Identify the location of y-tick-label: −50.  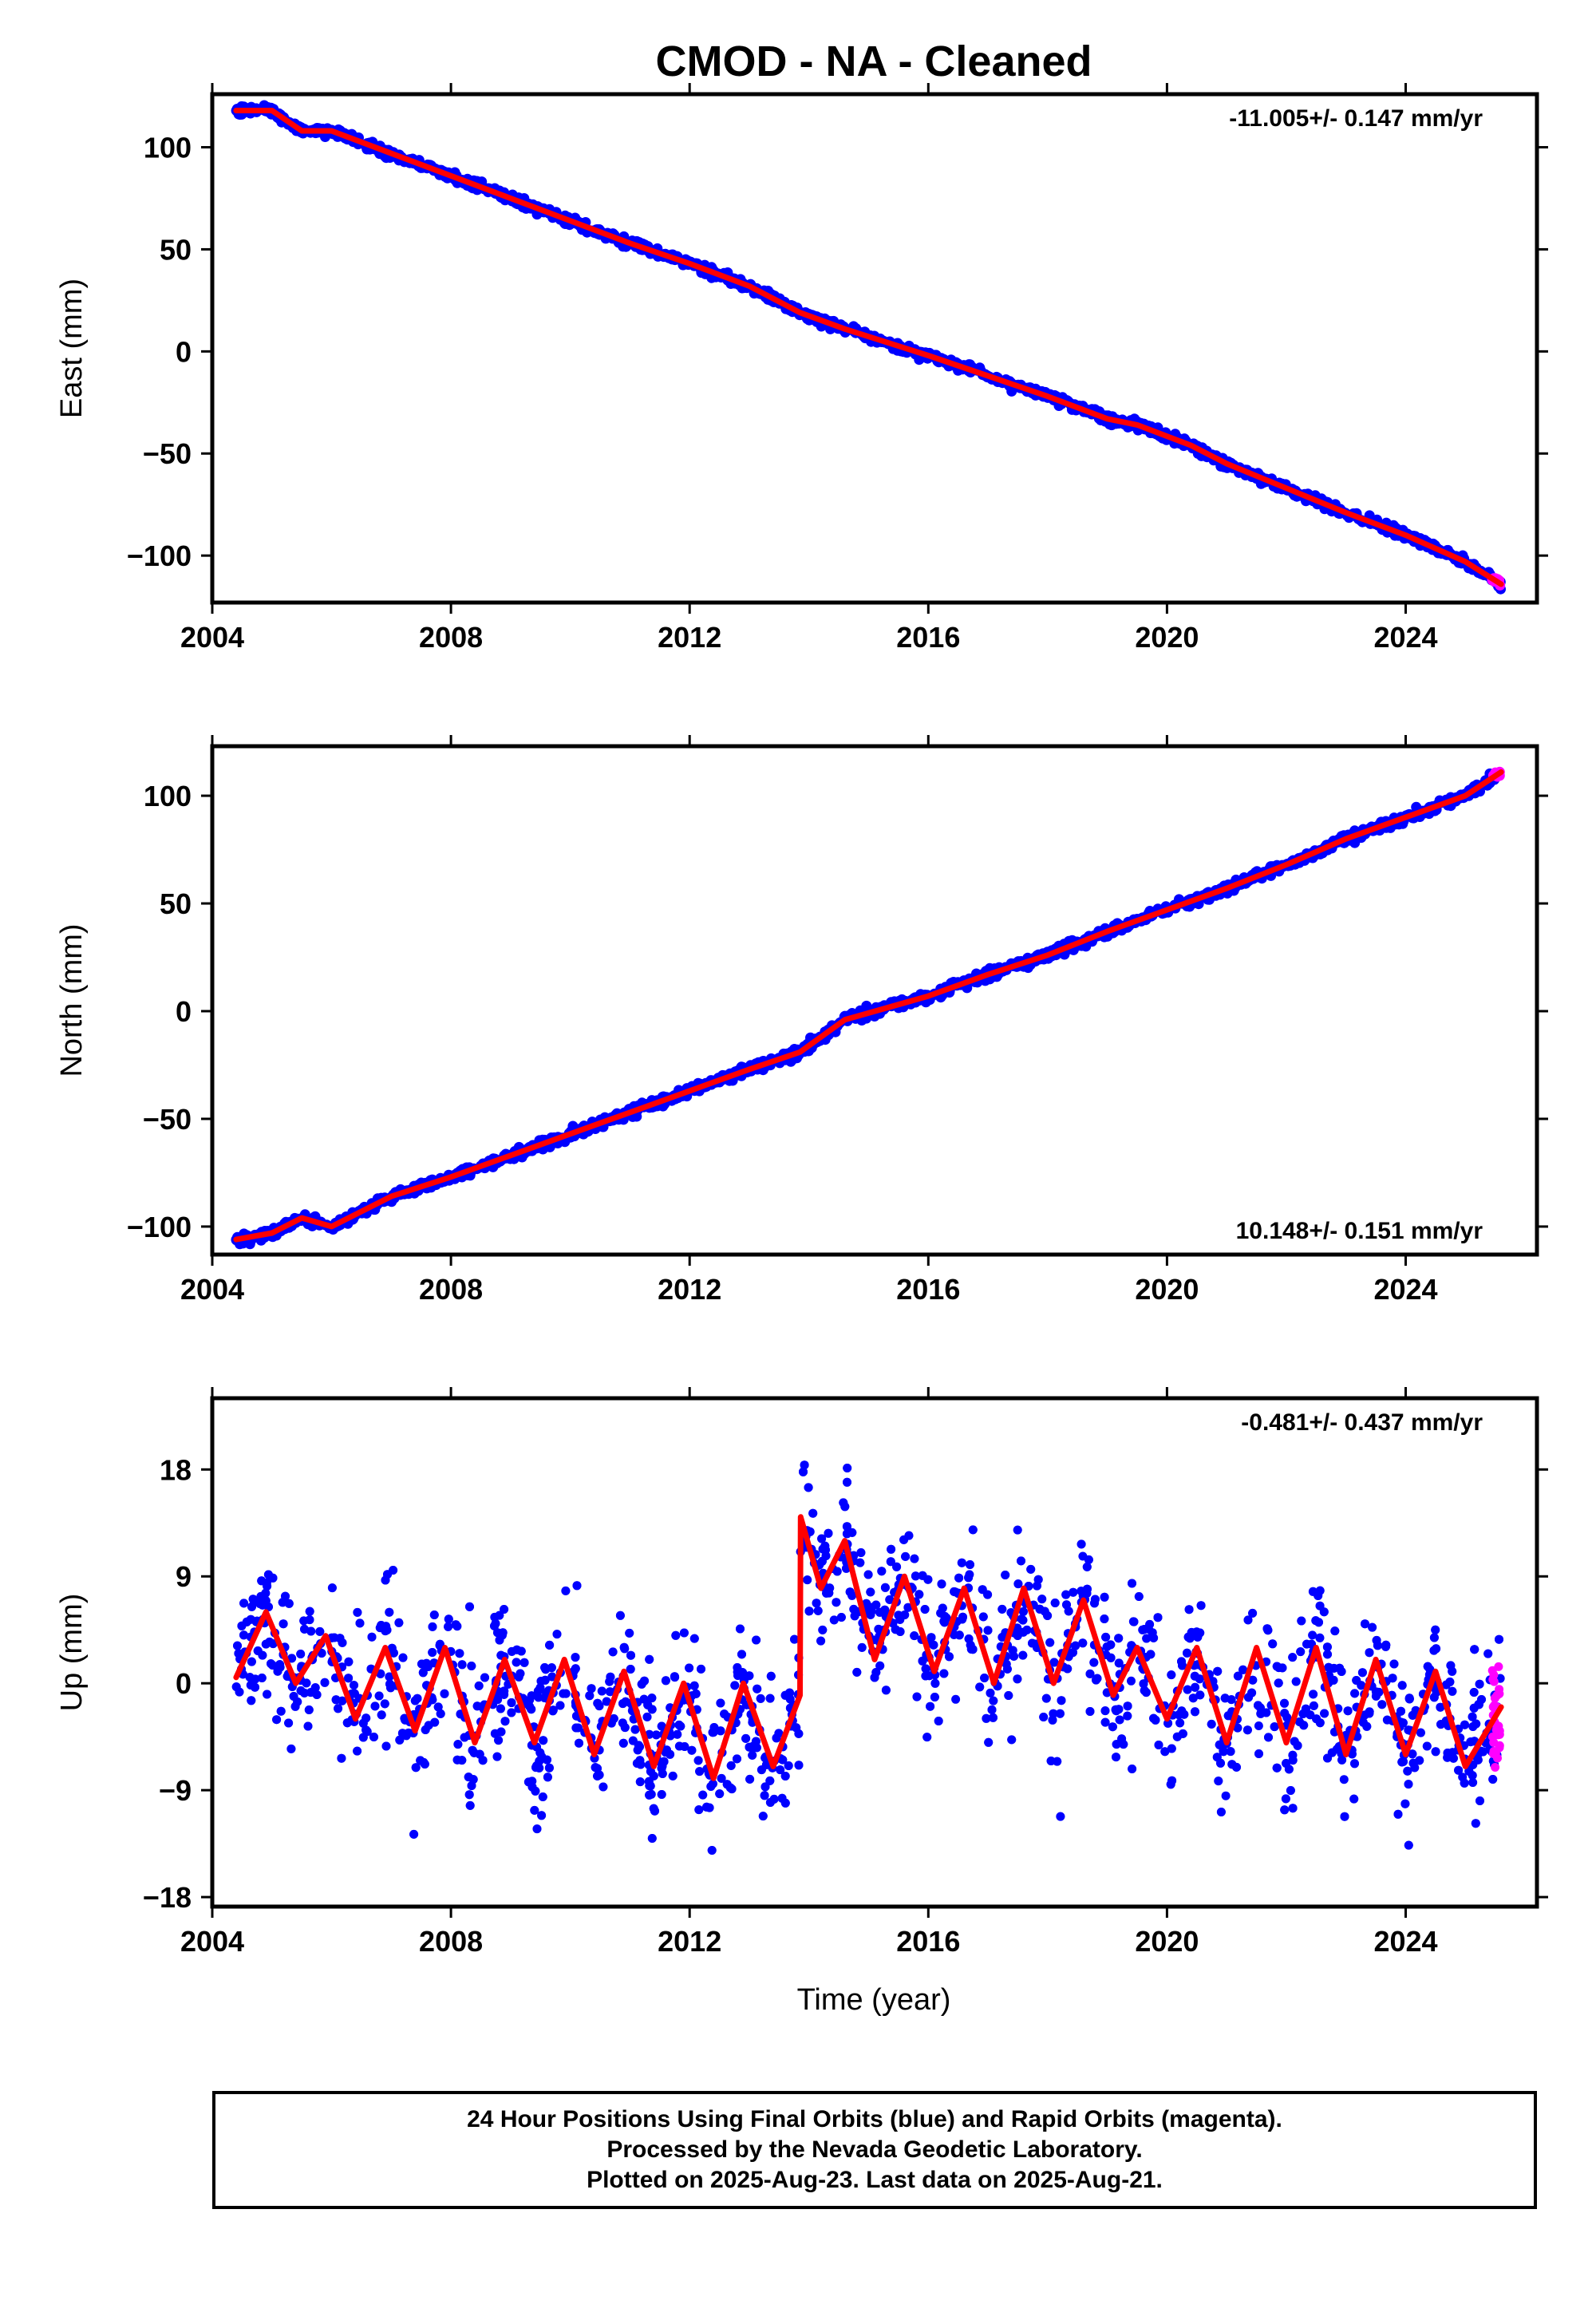
(167, 1119).